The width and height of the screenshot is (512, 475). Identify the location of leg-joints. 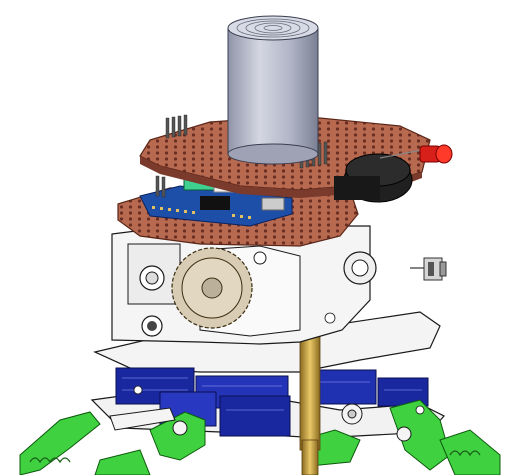
(260, 422).